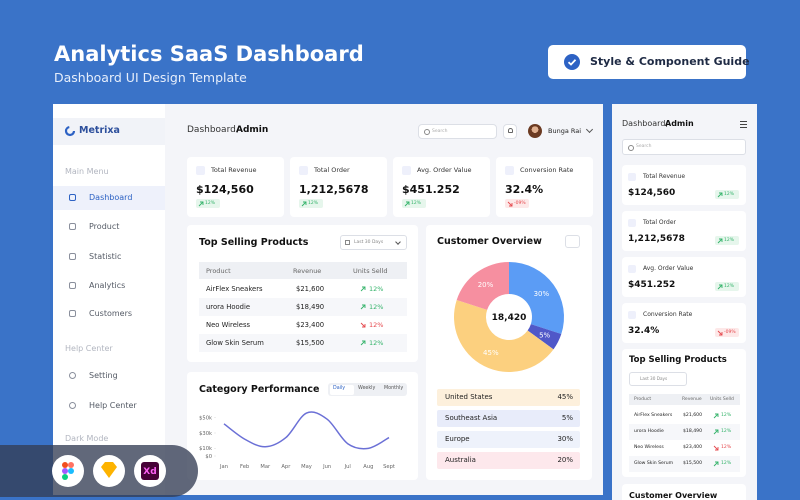  I want to click on tab-label: Weekly, so click(367, 388).